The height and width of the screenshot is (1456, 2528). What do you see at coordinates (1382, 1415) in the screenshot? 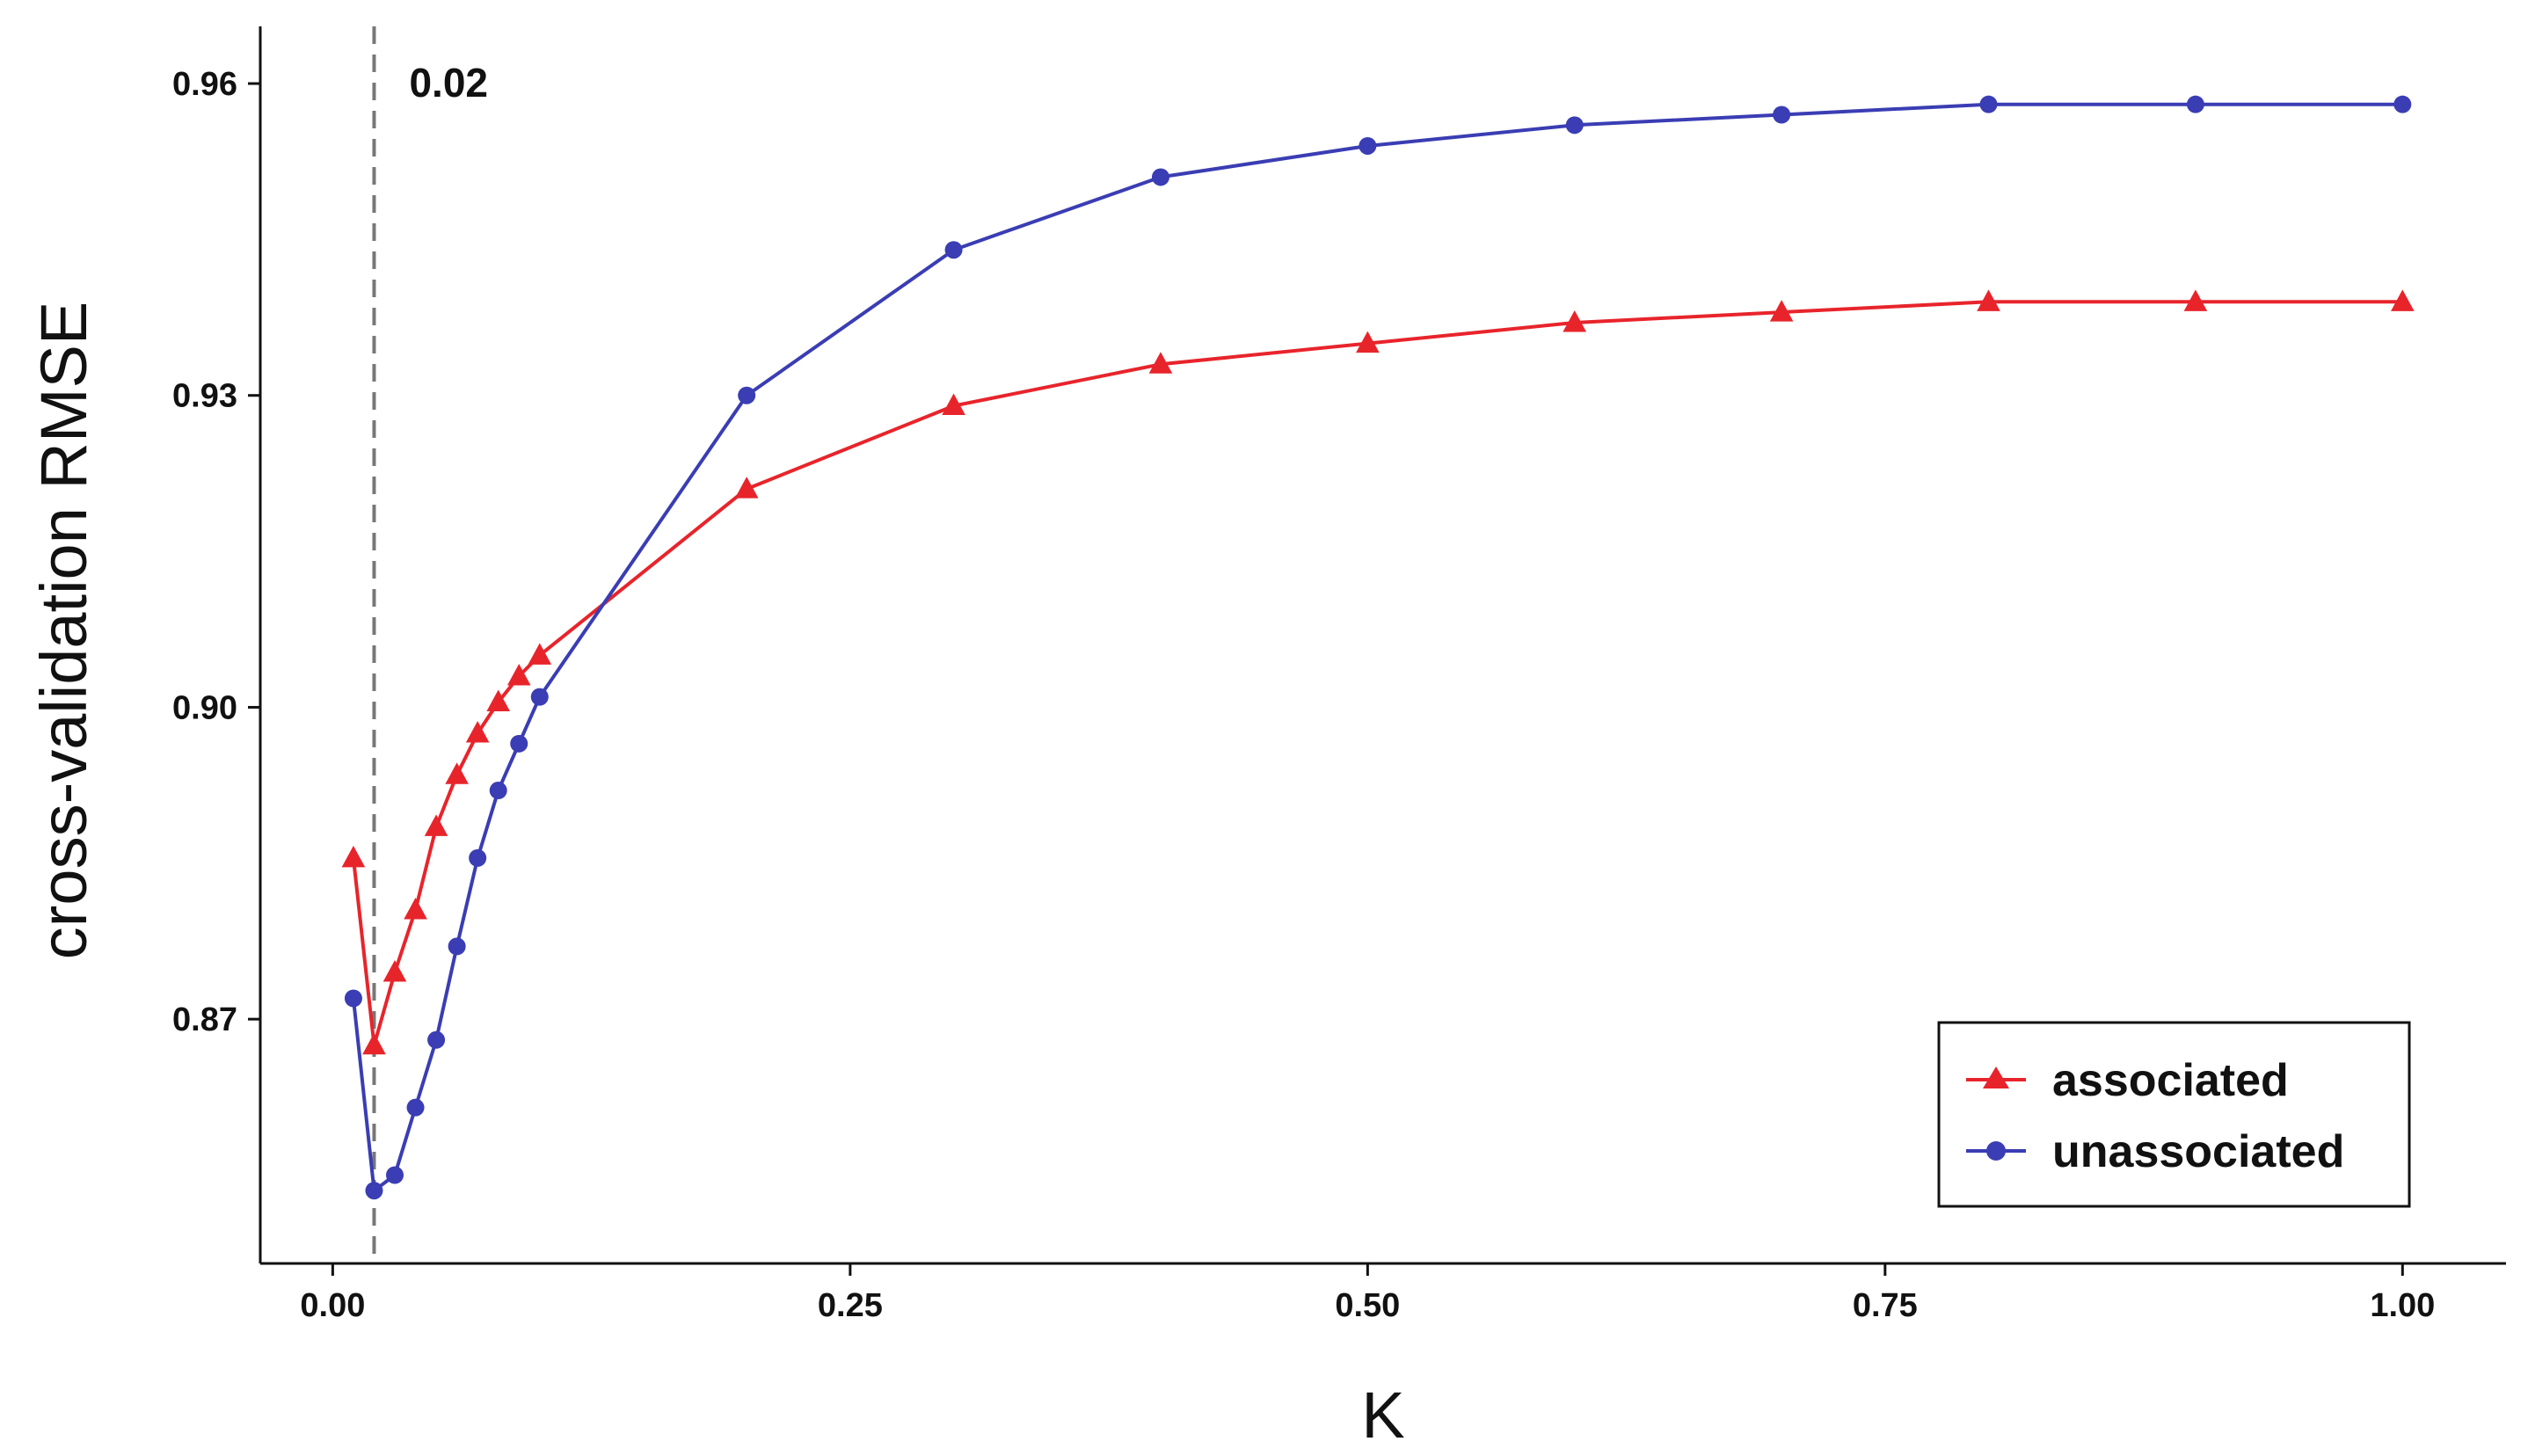
I see `x-axis-title: K` at bounding box center [1382, 1415].